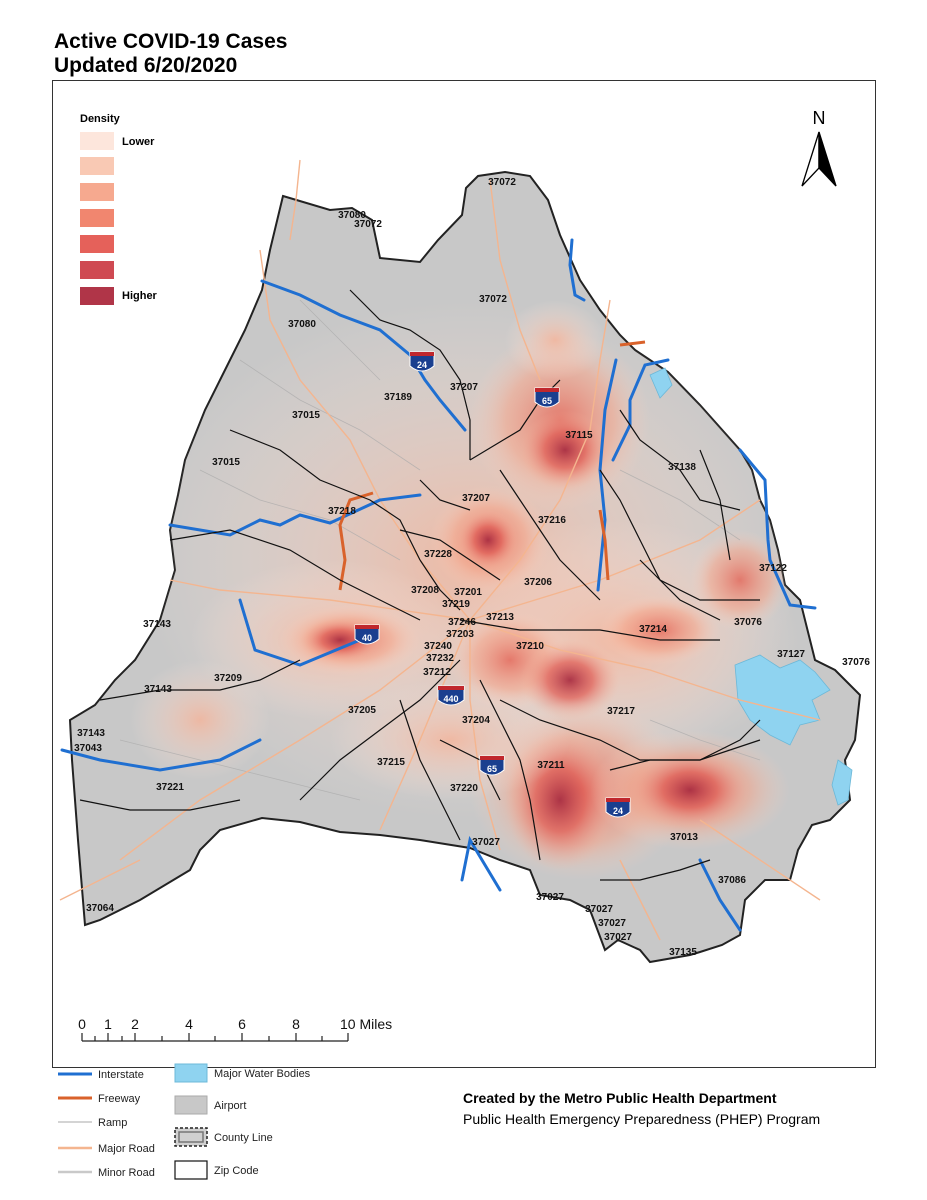 The width and height of the screenshot is (927, 1200). I want to click on legend-ramp: Ramp, so click(112, 1123).